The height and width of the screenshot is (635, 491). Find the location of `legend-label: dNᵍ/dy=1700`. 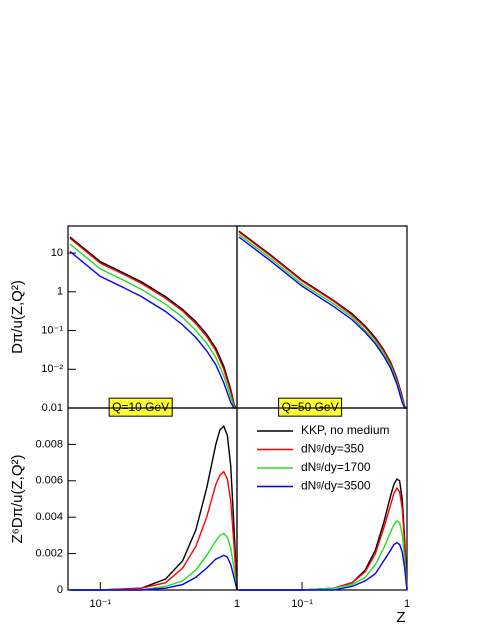

legend-label: dNᵍ/dy=1700 is located at coordinates (336, 467).